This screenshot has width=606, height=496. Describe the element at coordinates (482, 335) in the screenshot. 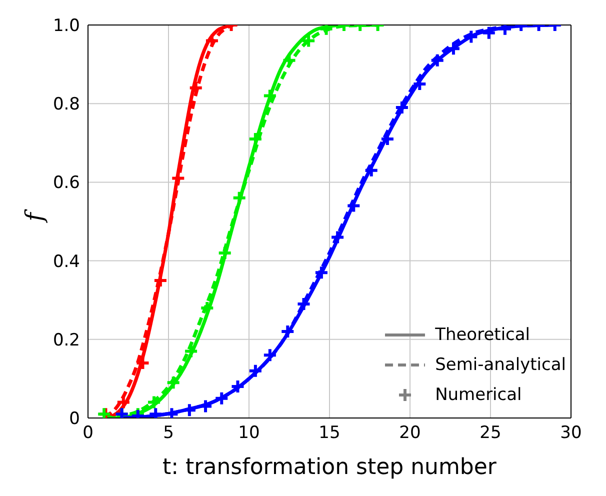

I see `legend-label: Theoretical` at that location.